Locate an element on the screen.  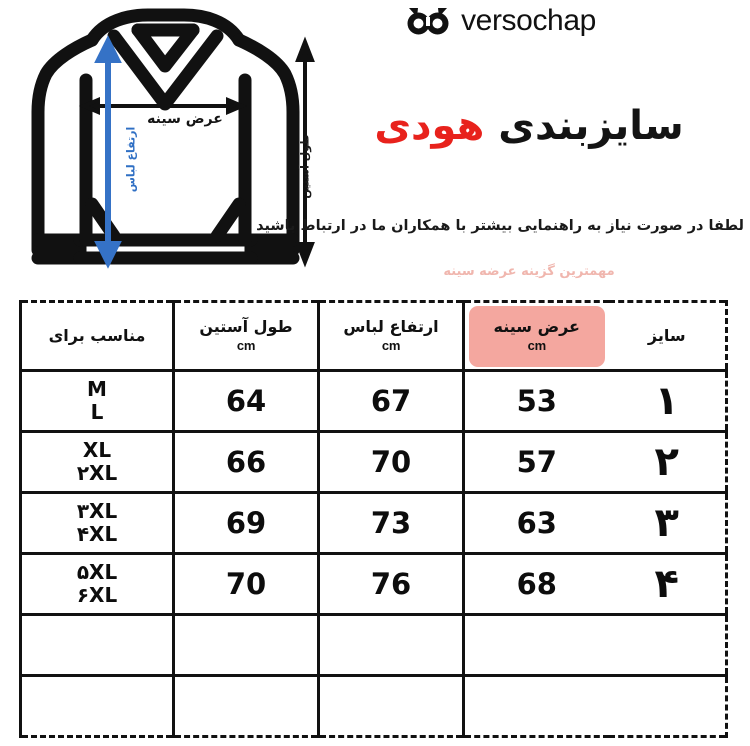
garment-length-label: ارتفاع لباس is located at coordinates (131, 159).